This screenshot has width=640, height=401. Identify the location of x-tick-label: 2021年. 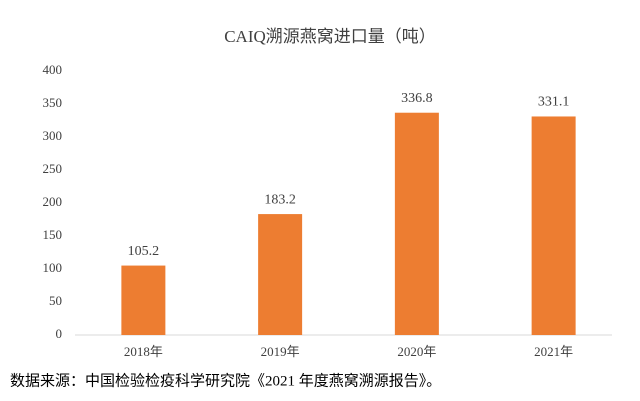
(553, 351).